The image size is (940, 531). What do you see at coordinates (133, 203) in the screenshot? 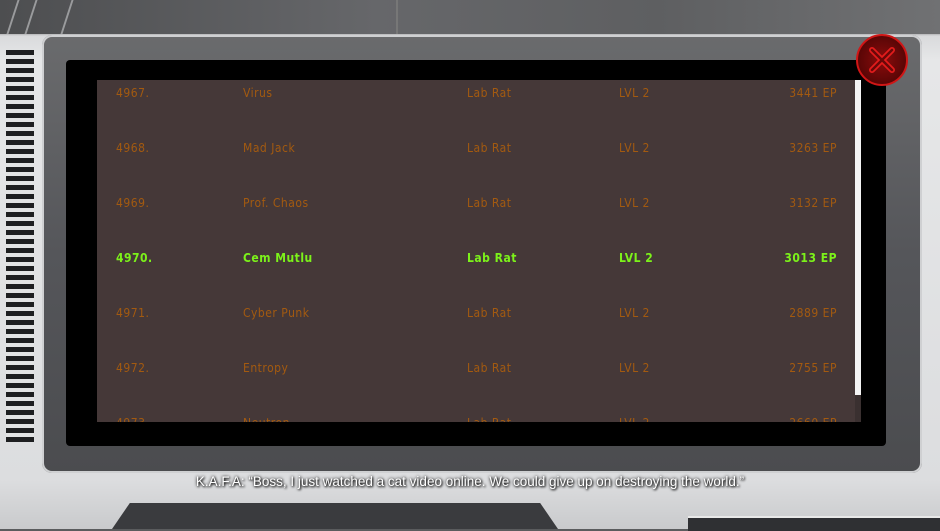
I see `rank-cell: 4969.` at bounding box center [133, 203].